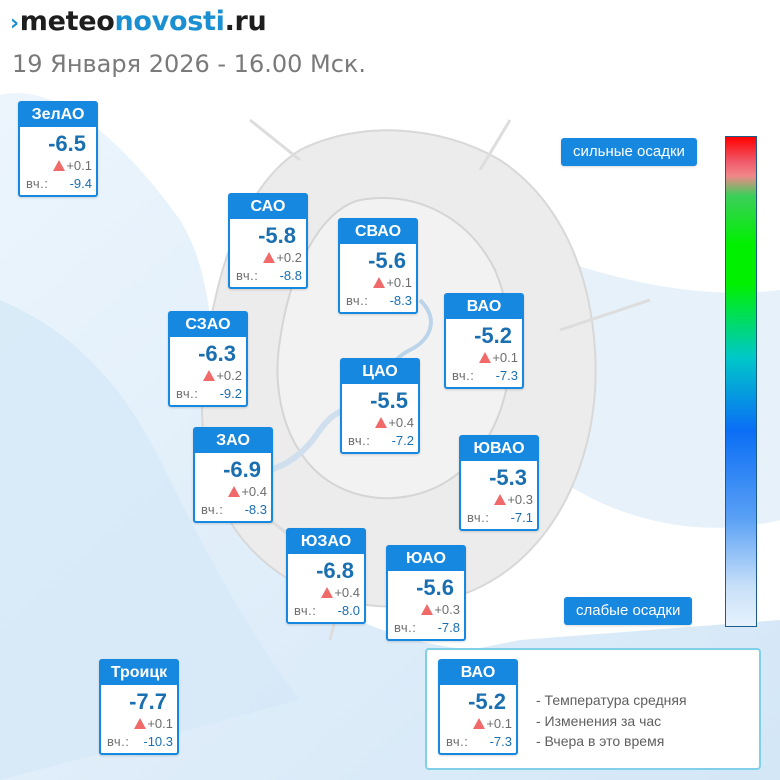  What do you see at coordinates (189, 64) in the screenshot?
I see `report-datetime: 19 Января 2026 - 16.00 Мск.` at bounding box center [189, 64].